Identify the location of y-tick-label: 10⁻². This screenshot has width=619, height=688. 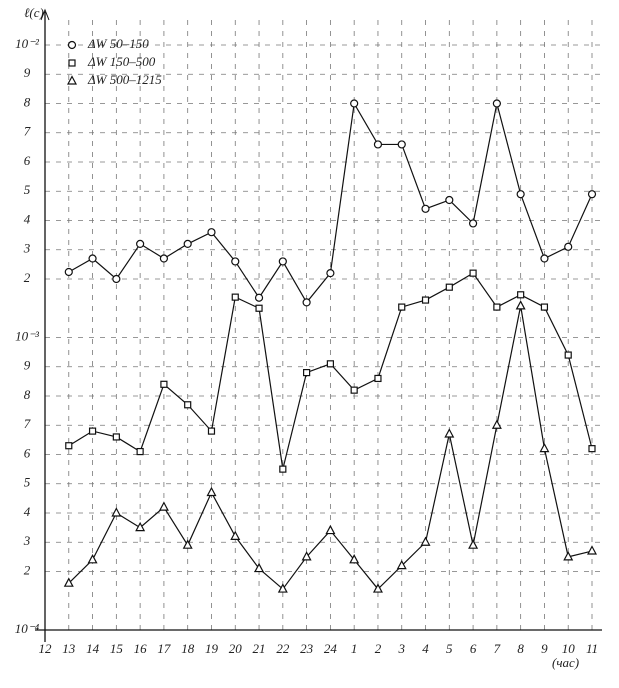
(27, 43).